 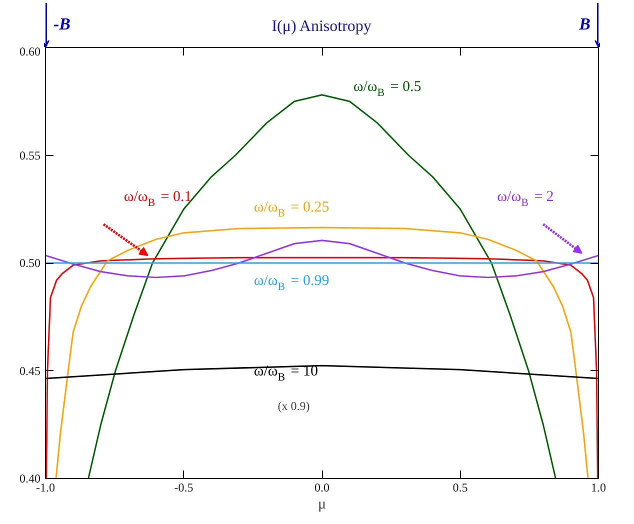 I want to click on text: B, so click(x=584, y=24).